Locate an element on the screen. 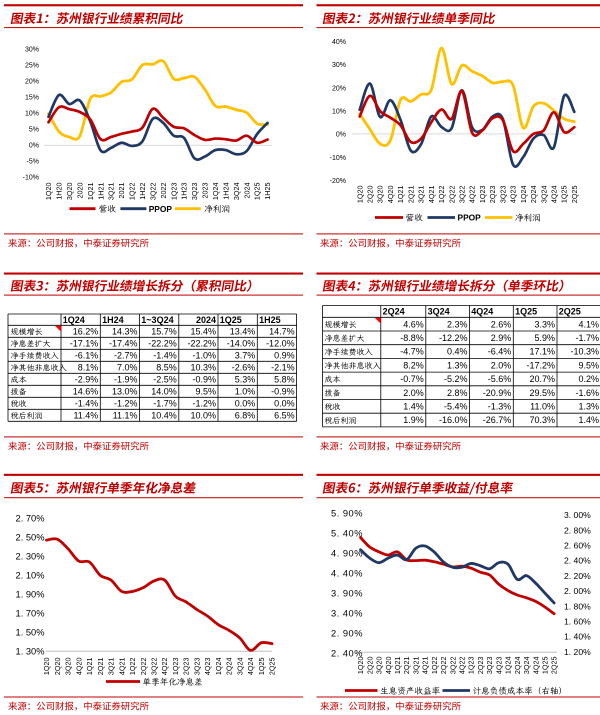 Image resolution: width=600 pixels, height=715 pixels. svg-text: 5. 40% is located at coordinates (347, 533).